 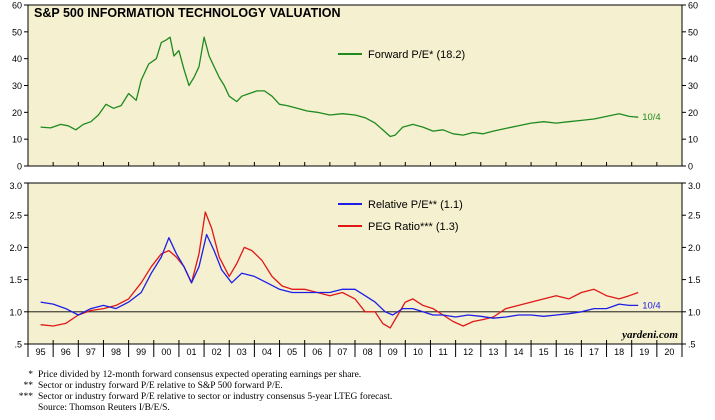 I want to click on footnote-3-mark: ***, so click(x=25, y=397).